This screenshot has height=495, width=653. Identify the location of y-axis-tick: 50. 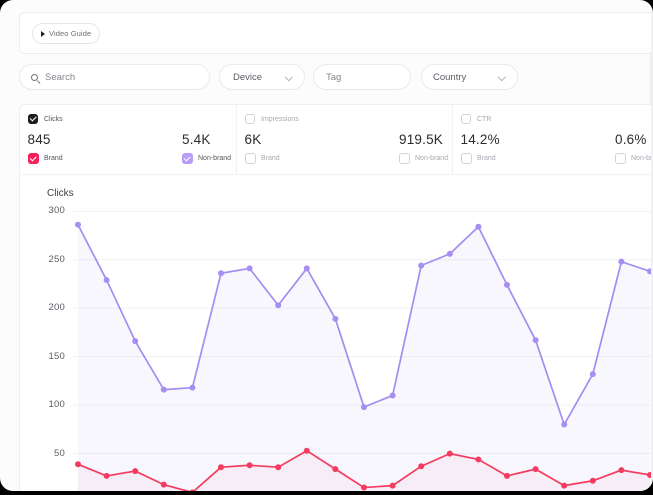
(59, 453).